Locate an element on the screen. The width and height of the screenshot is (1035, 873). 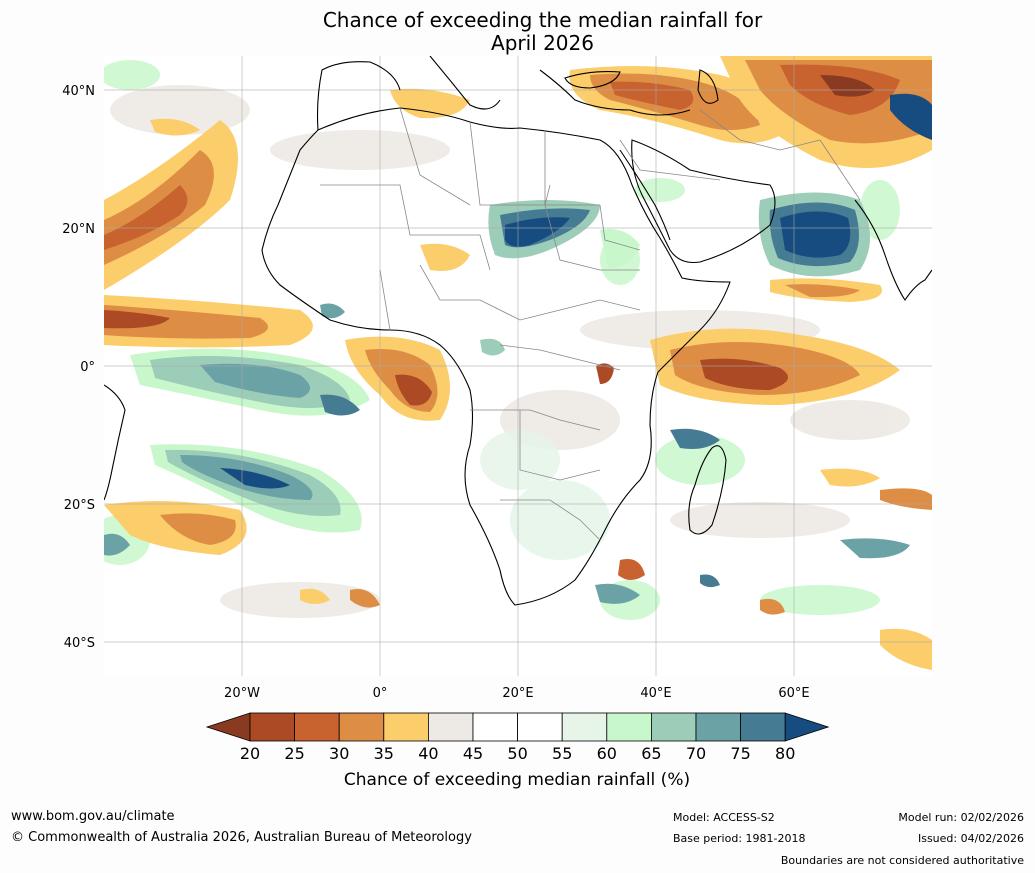
latitude-labels: 40°N 20°N 0° 20°S 40°S is located at coordinates (78, 367).